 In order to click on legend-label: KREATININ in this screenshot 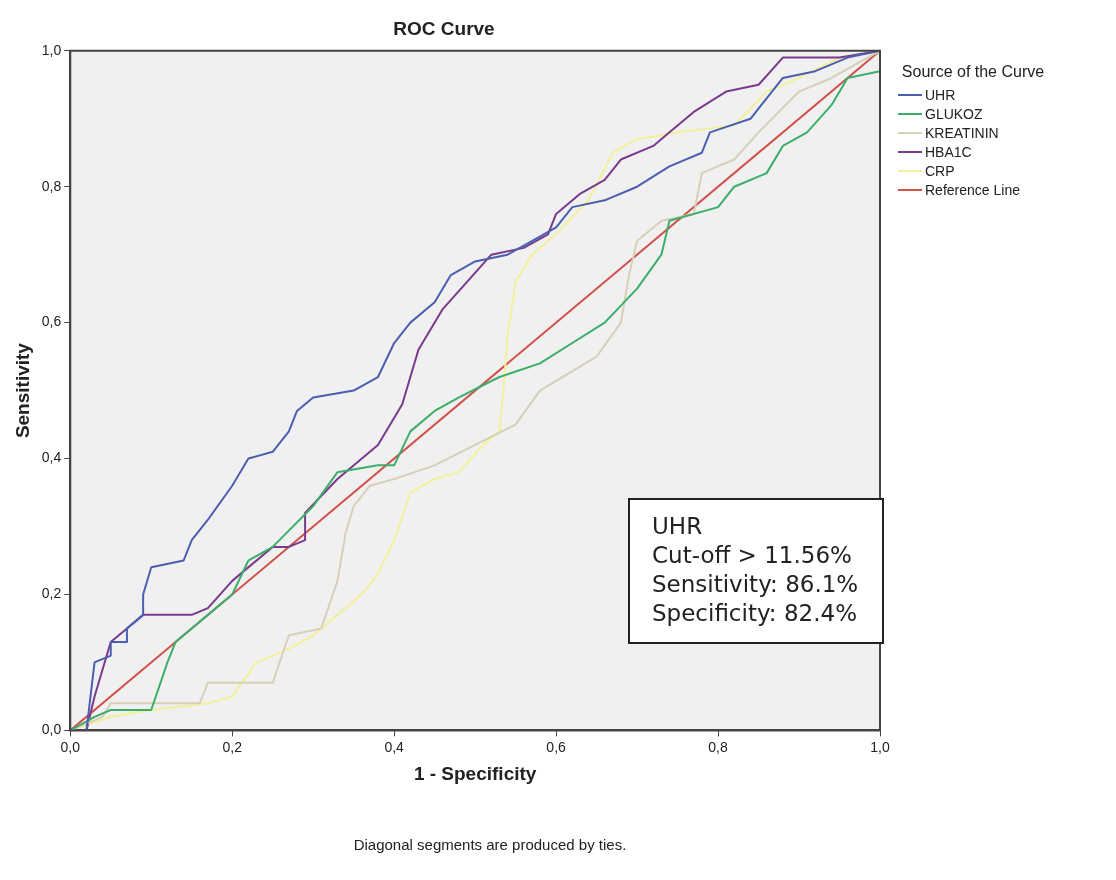, I will do `click(962, 132)`.